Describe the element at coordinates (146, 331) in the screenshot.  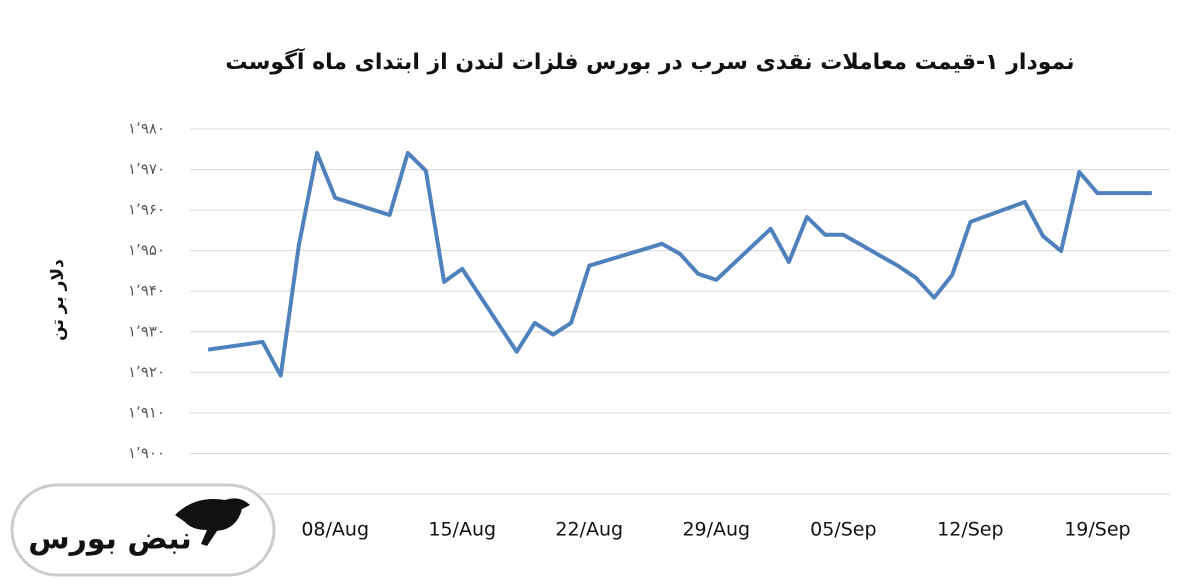
I see `y-tick-label: ۱٬۹۳۰` at that location.